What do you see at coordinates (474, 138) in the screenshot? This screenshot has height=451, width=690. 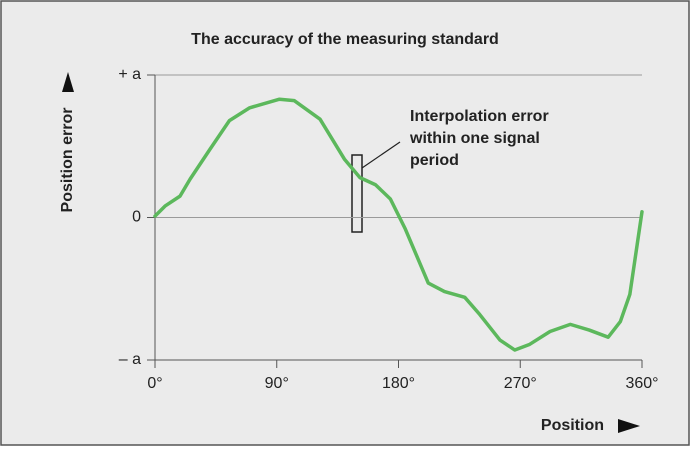 I see `annotation: within one signal` at bounding box center [474, 138].